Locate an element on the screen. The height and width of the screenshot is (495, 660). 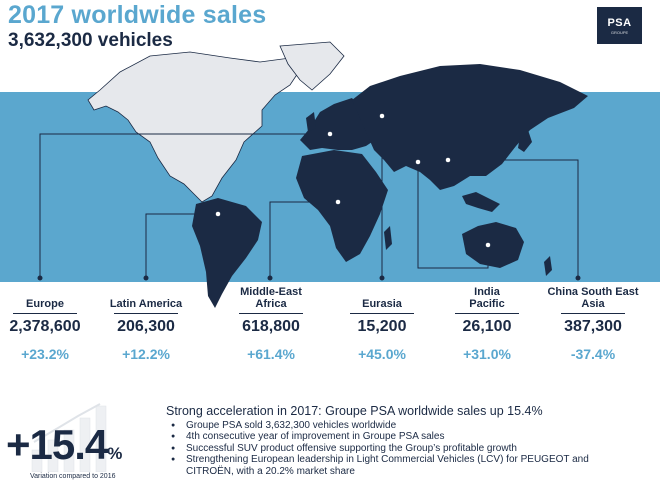
japan-landmass is located at coordinates (525, 141).